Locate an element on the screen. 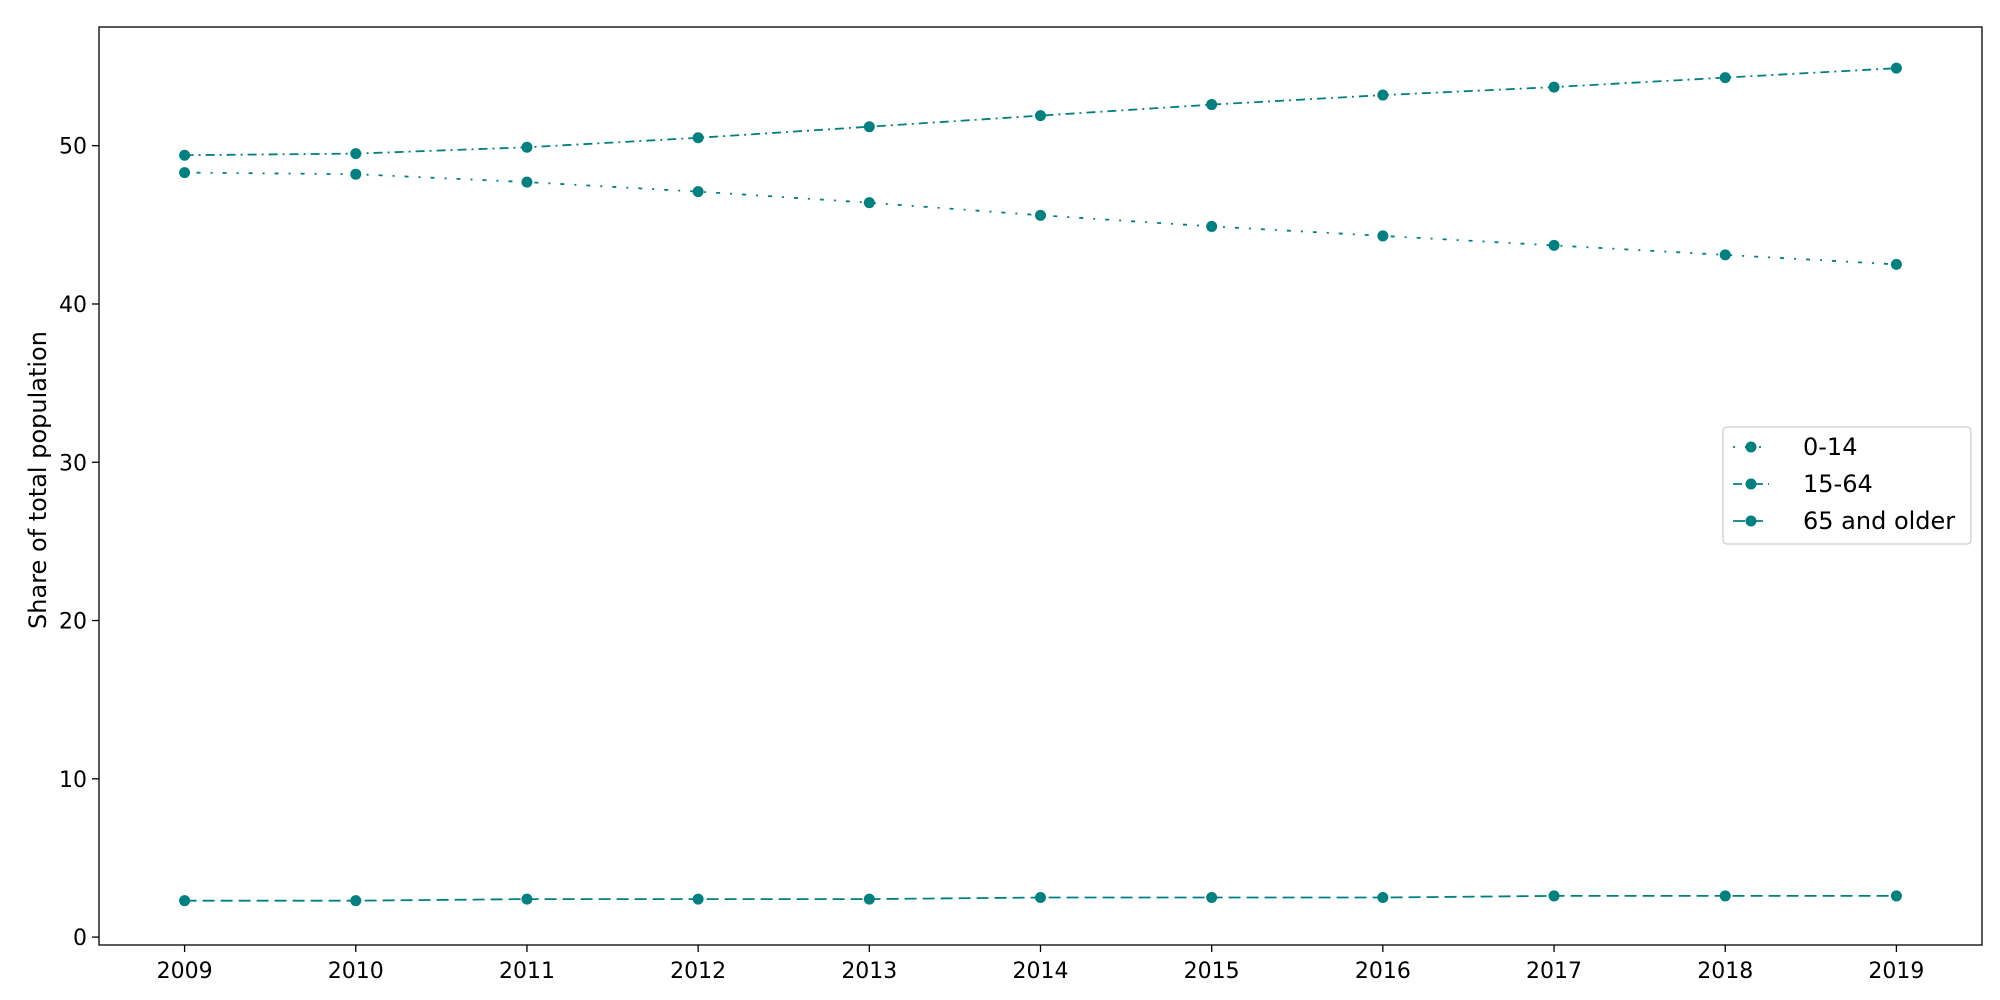 The height and width of the screenshot is (1000, 2000). x-tick-label: 2010 is located at coordinates (356, 971).